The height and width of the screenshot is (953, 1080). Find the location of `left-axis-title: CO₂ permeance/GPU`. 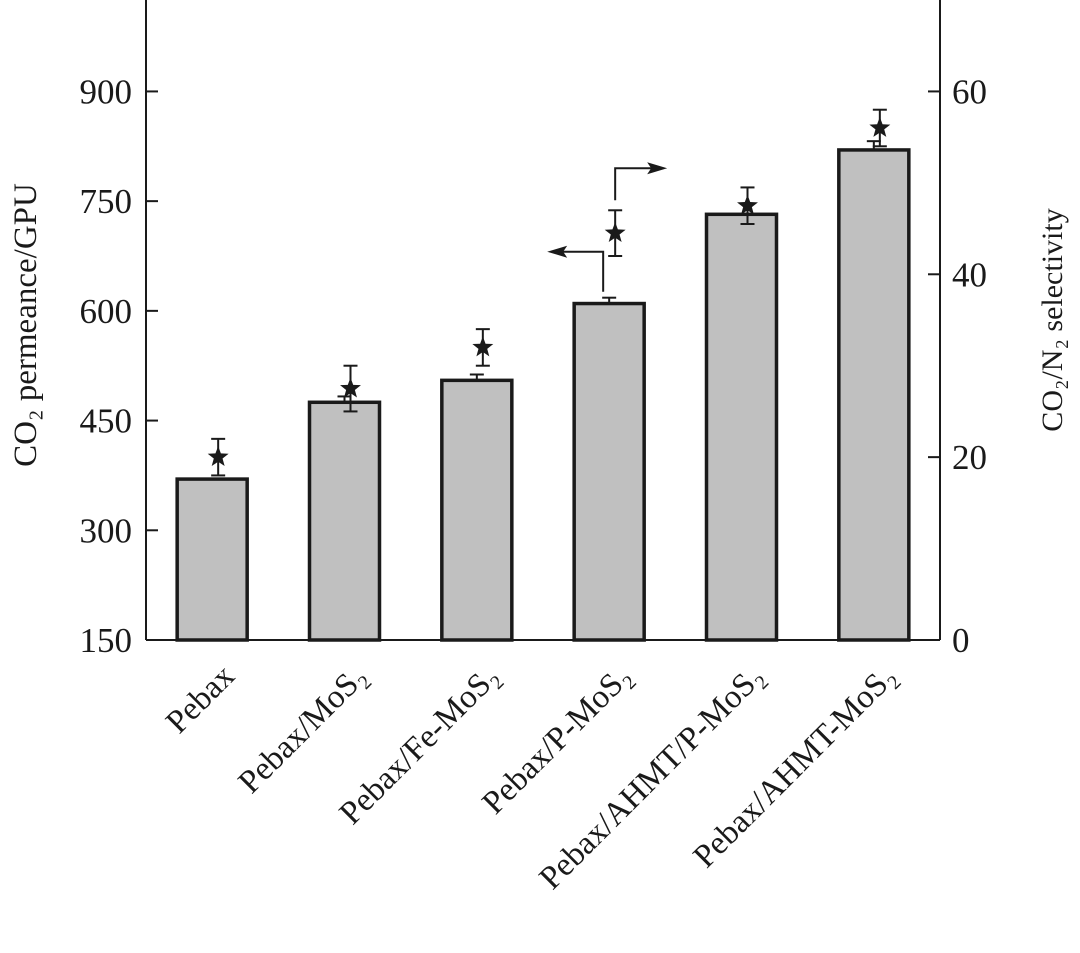

left-axis-title: CO₂ permeance/GPU is located at coordinates (26, 325).